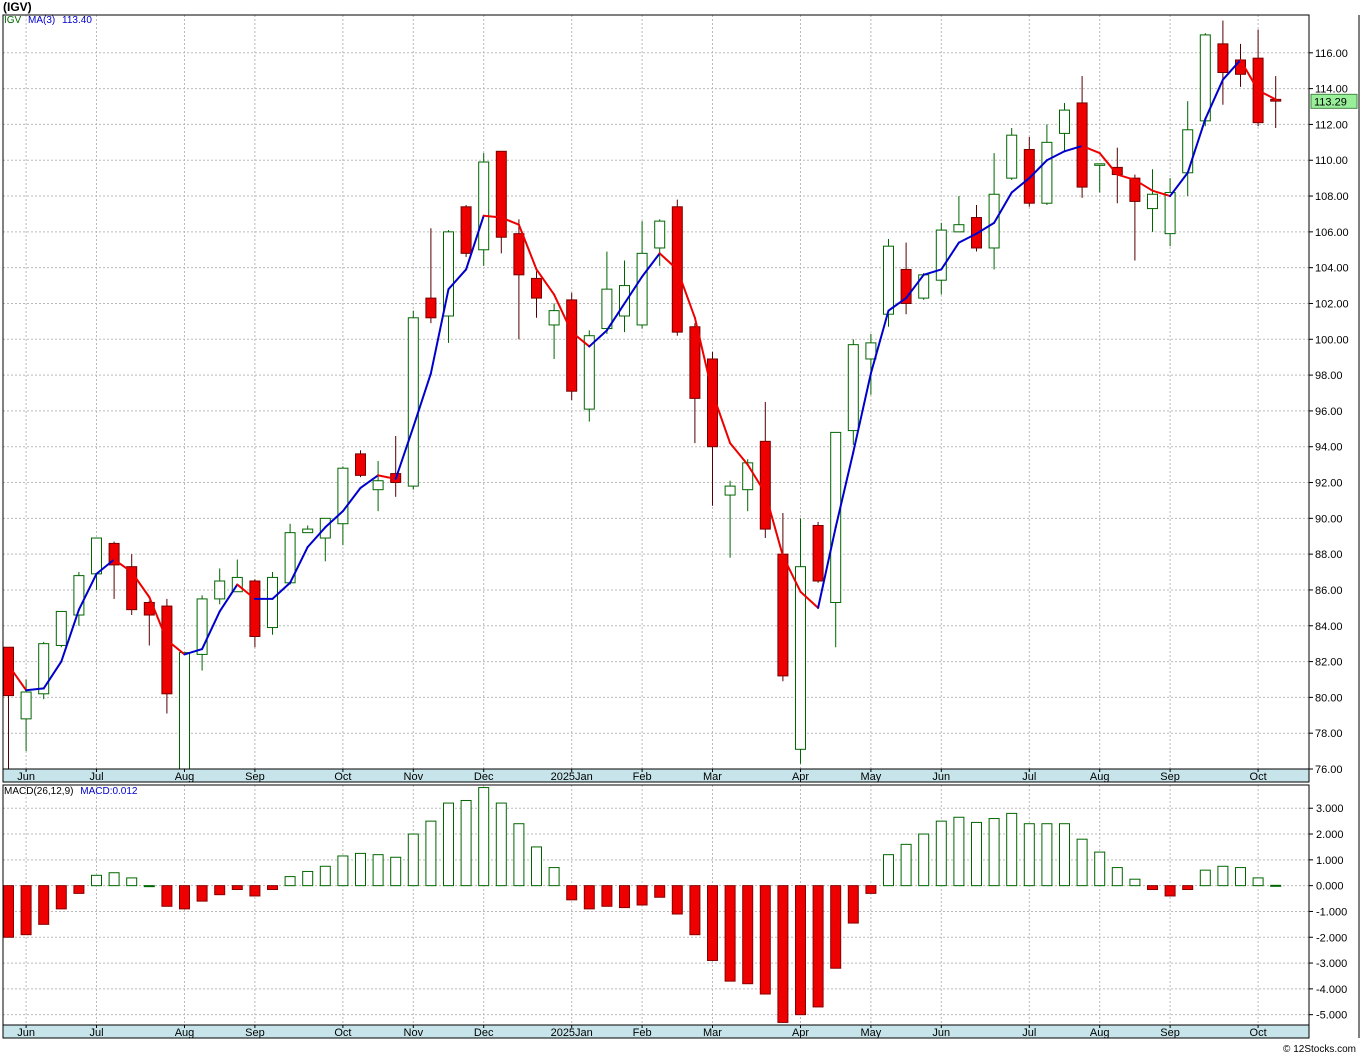  I want to click on price-tick-label: 78.00, so click(1329, 734).